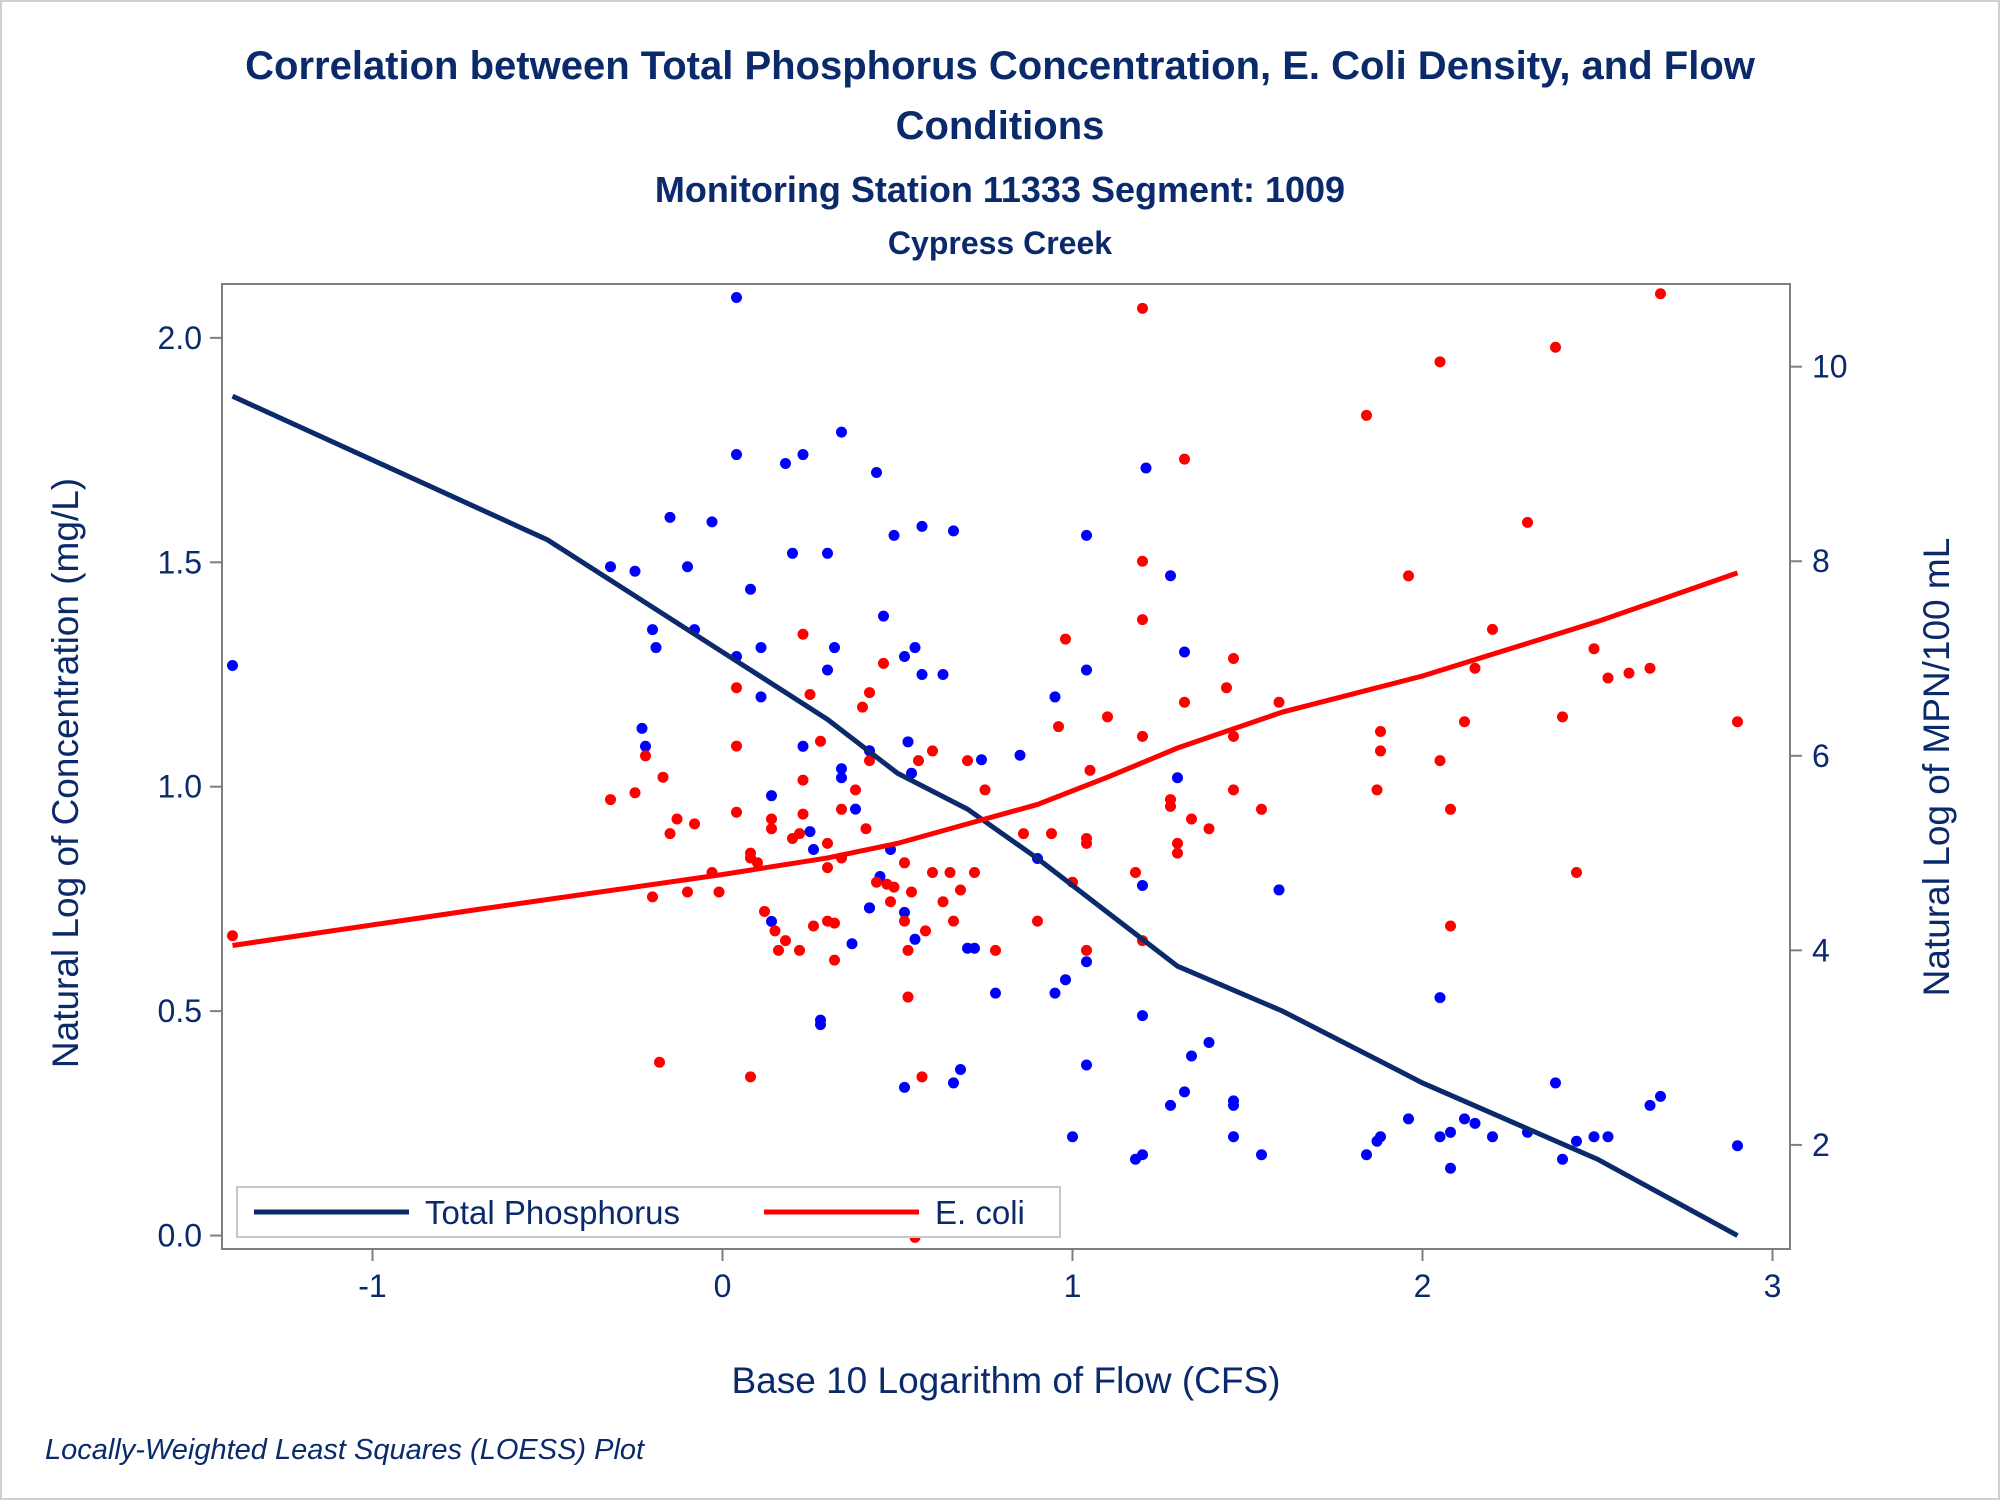 This screenshot has width=2000, height=1500. I want to click on legend-phosphorus-label: Total Phosphorus, so click(552, 1212).